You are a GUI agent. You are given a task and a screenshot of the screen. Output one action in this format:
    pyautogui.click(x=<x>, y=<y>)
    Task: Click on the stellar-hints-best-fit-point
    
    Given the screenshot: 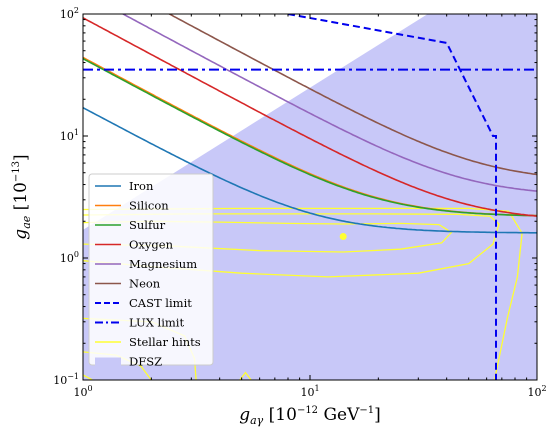 What is the action you would take?
    pyautogui.click(x=343, y=236)
    